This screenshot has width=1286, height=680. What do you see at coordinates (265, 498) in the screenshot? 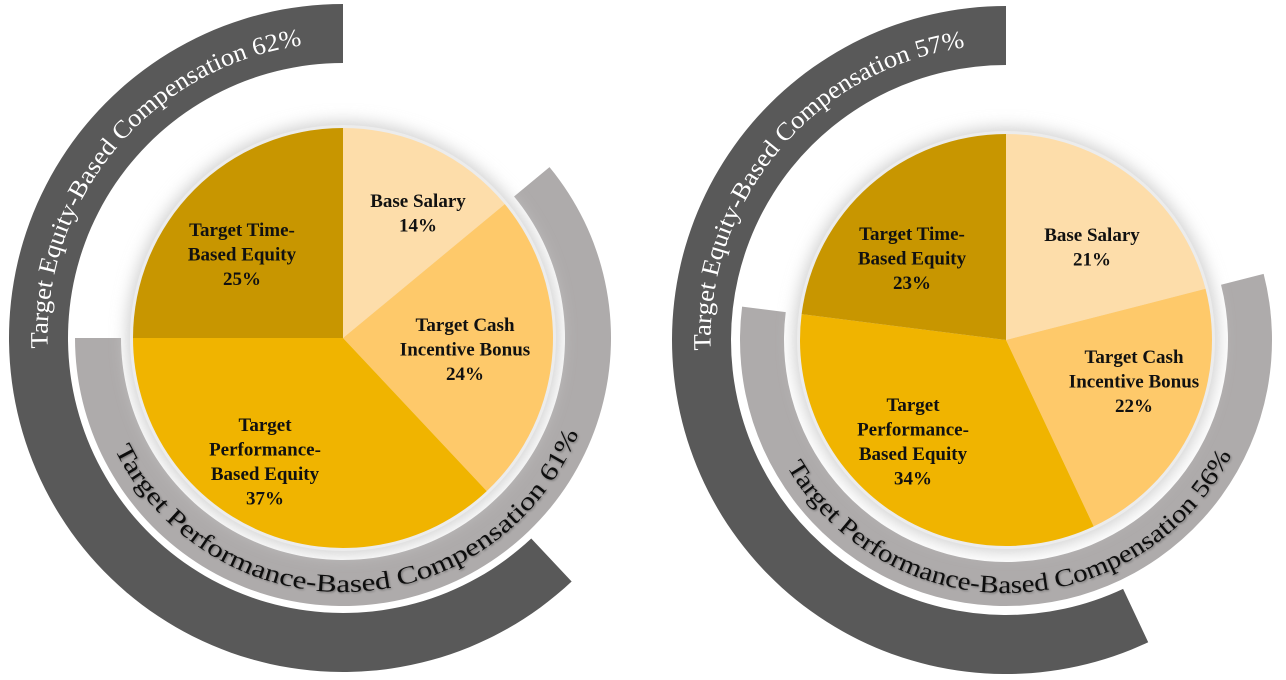
I see `slice-value-label: 37%` at bounding box center [265, 498].